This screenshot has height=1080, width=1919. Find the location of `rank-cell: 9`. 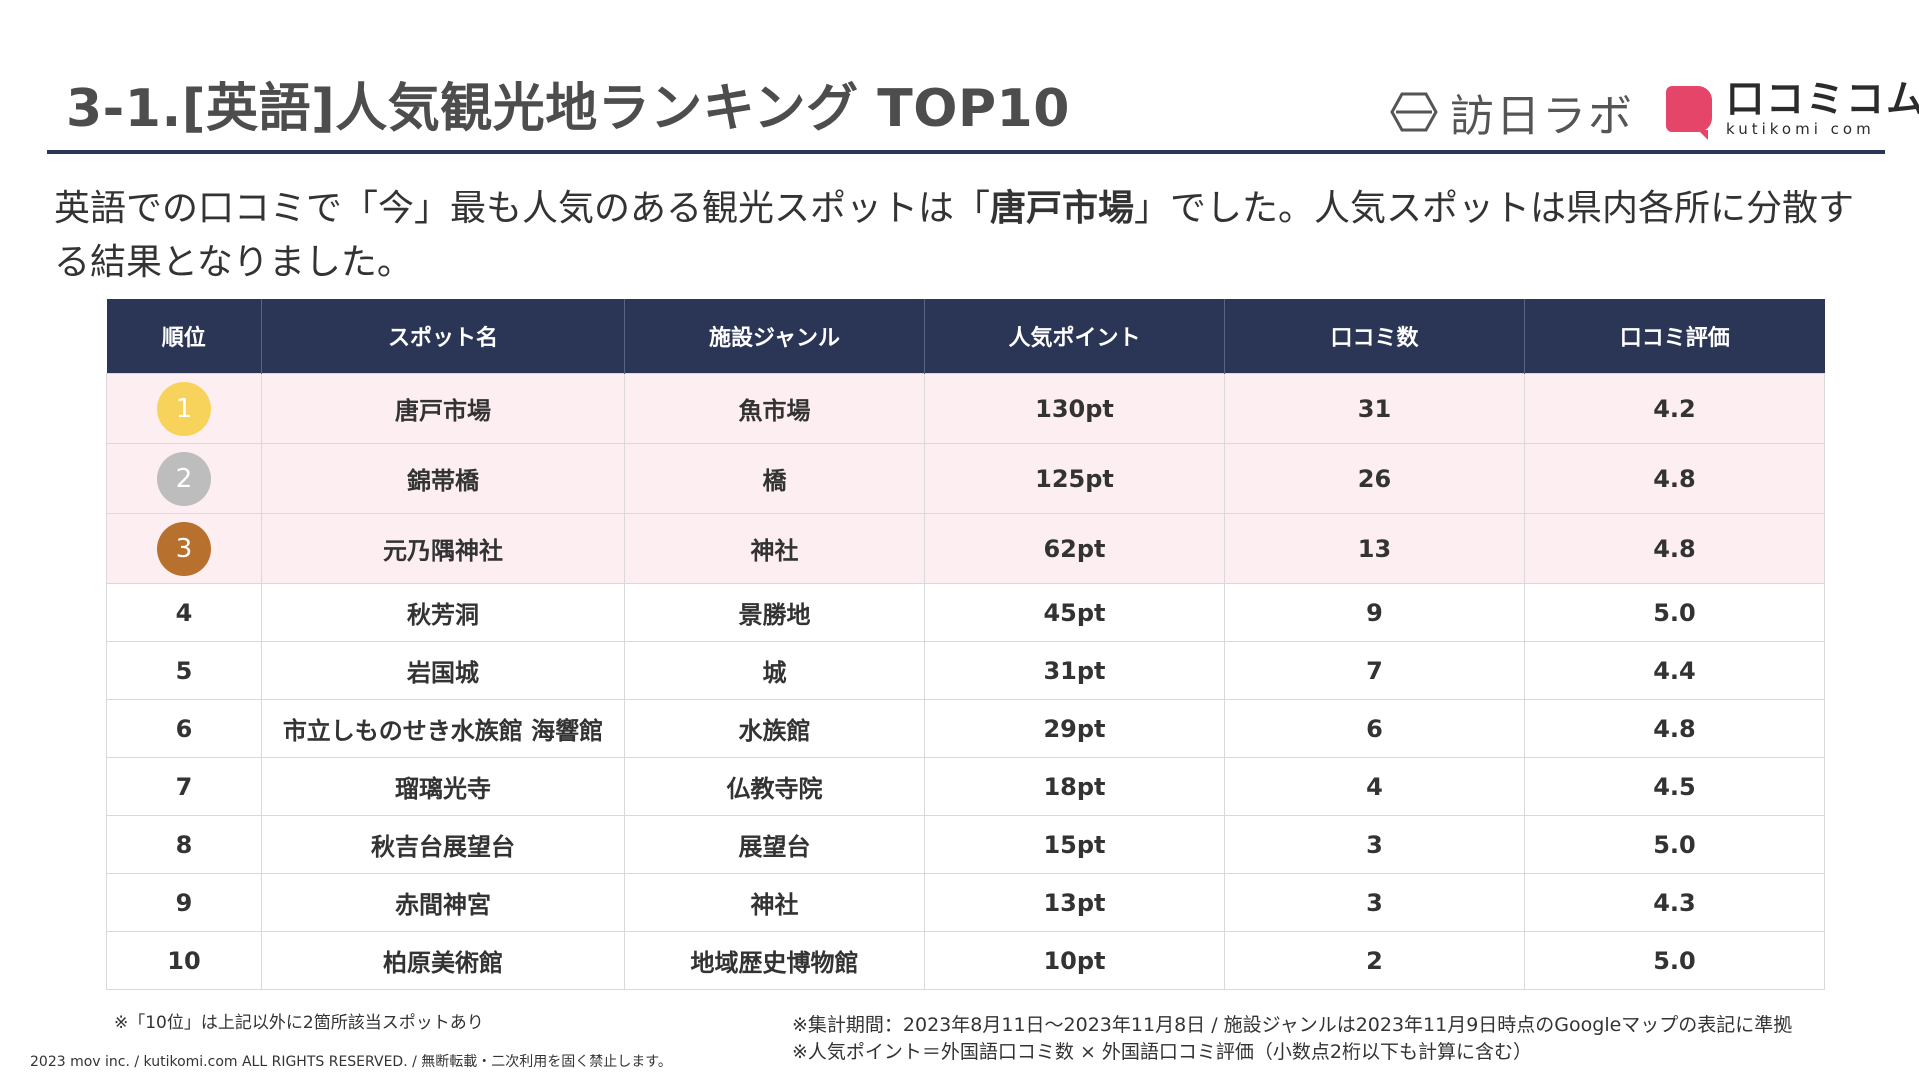

rank-cell: 9 is located at coordinates (184, 902).